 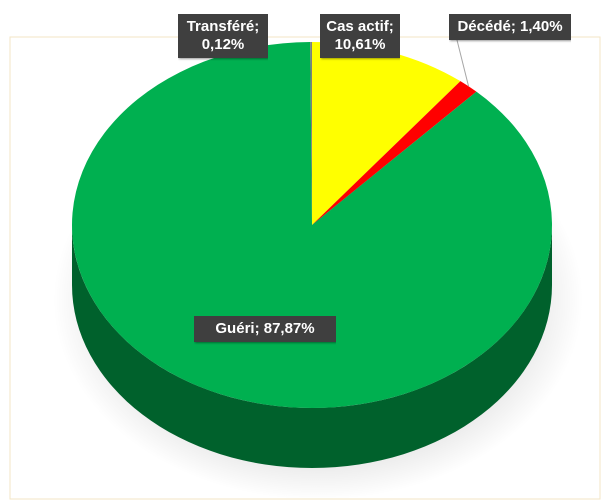 I want to click on data-label-box: Guéri; 87,87%, so click(x=265, y=329).